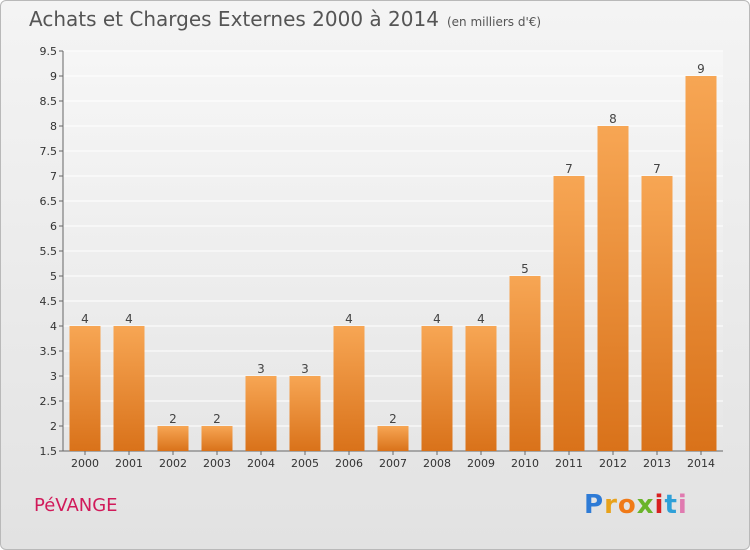 The width and height of the screenshot is (750, 550). What do you see at coordinates (594, 505) in the screenshot?
I see `brand-letter: P` at bounding box center [594, 505].